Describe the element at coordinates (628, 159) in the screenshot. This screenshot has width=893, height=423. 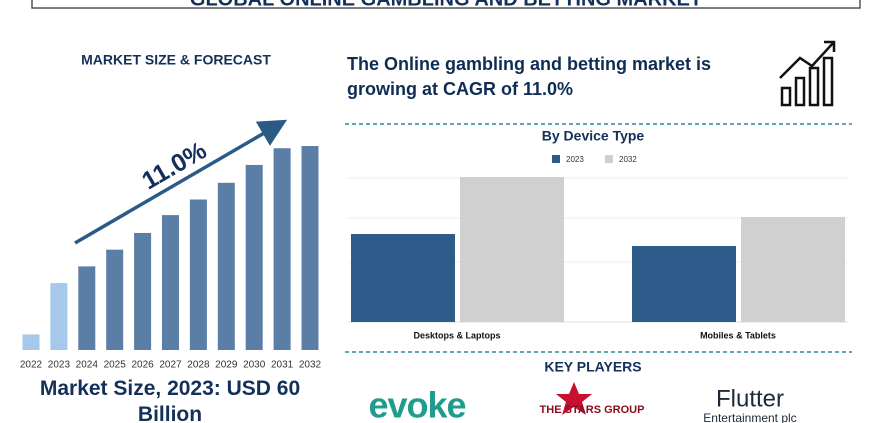
I see `legend-label: 2032` at that location.